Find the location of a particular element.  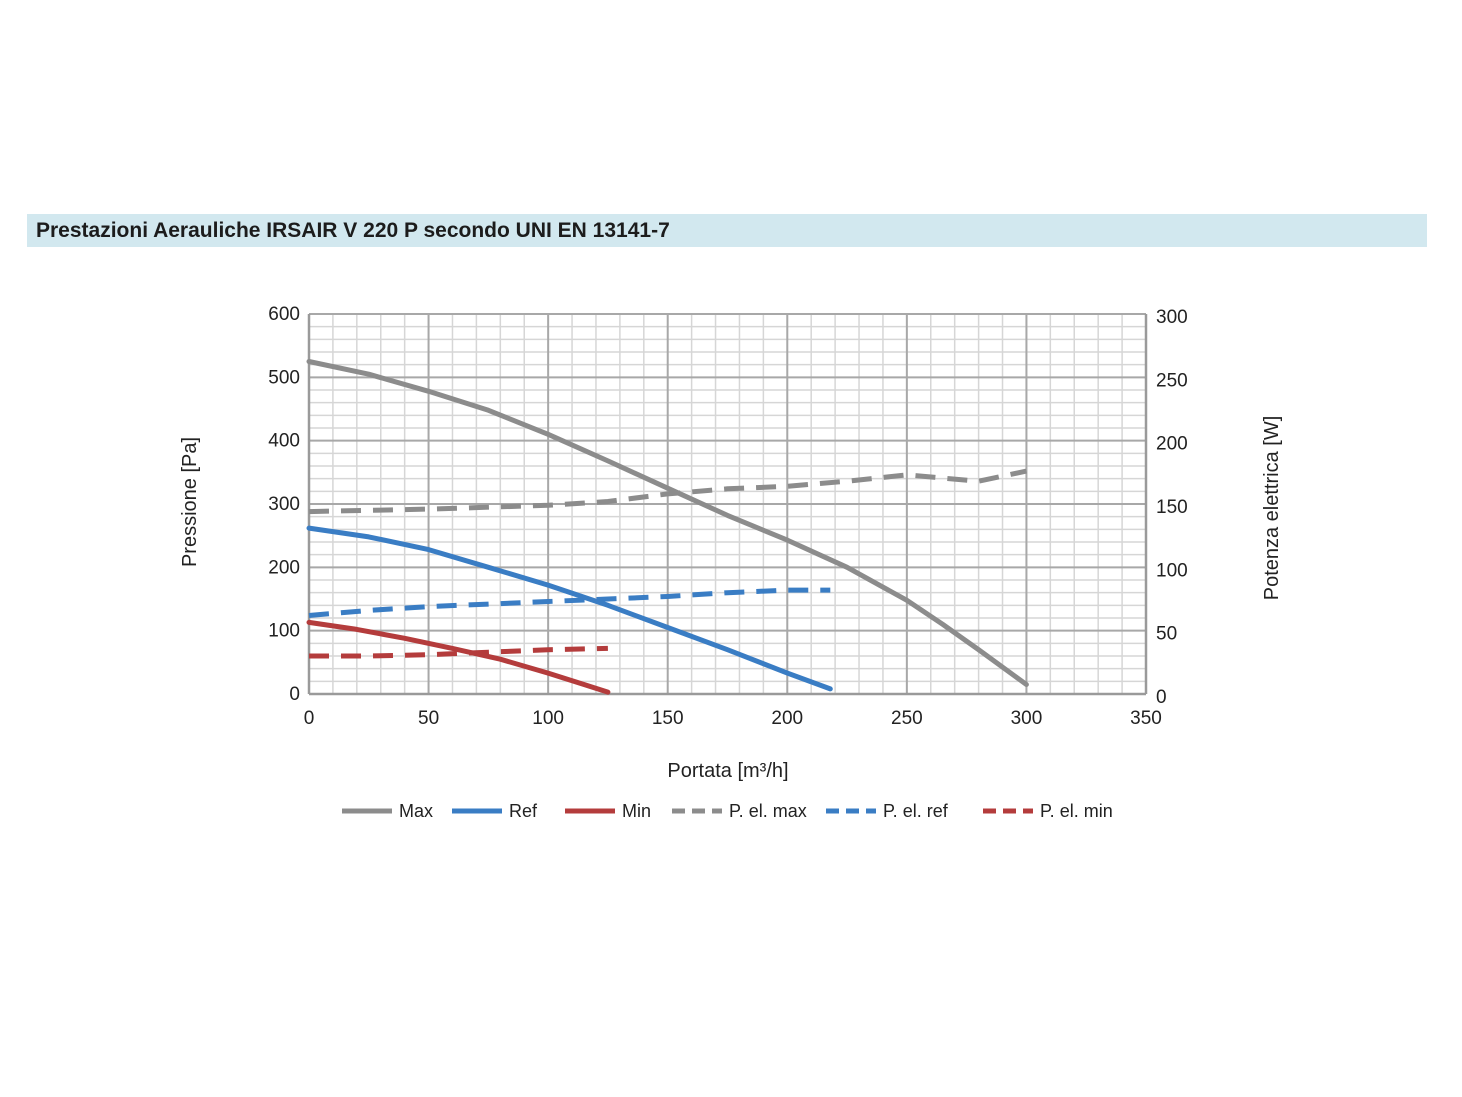

x-tick-label: 350 is located at coordinates (1146, 718).